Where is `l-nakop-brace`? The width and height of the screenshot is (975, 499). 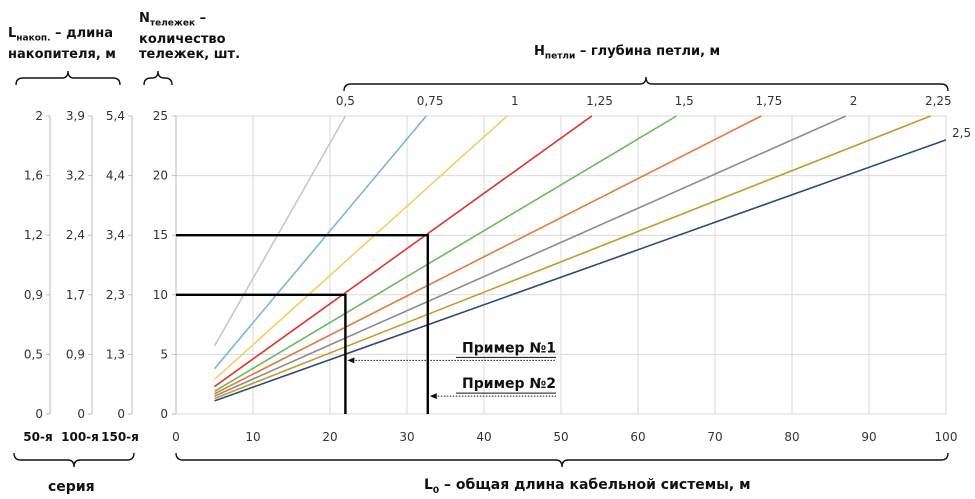
l-nakop-brace is located at coordinates (68, 78).